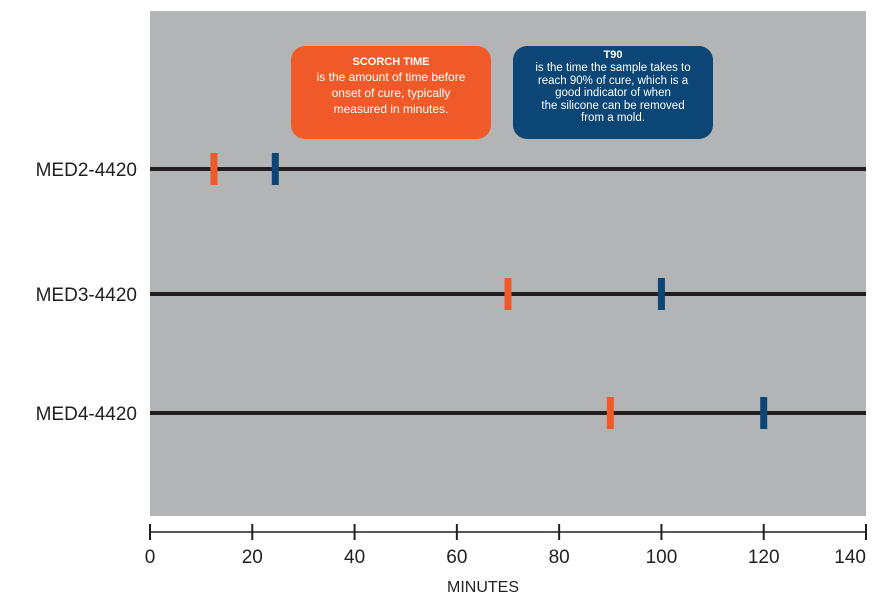 This screenshot has width=892, height=595. I want to click on scorch-time-callout-line: onset of cure, typically, so click(391, 93).